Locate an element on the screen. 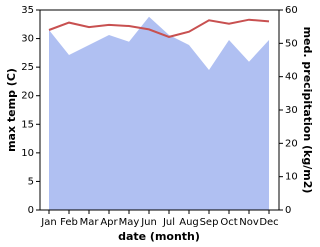 The width and height of the screenshot is (320, 247). y2-tick-label: 20 is located at coordinates (291, 143).